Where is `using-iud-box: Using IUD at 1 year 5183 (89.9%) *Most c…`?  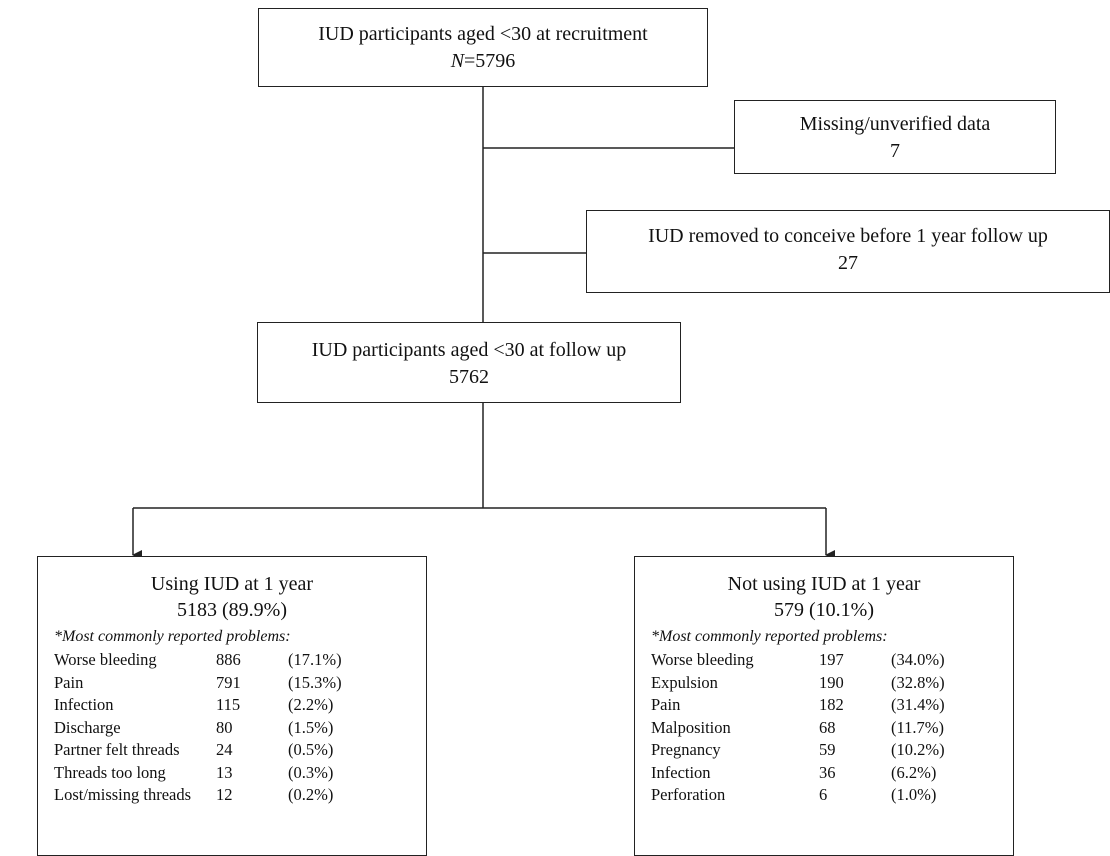
using-iud-box: Using IUD at 1 year 5183 (89.9%) *Most c… is located at coordinates (232, 706).